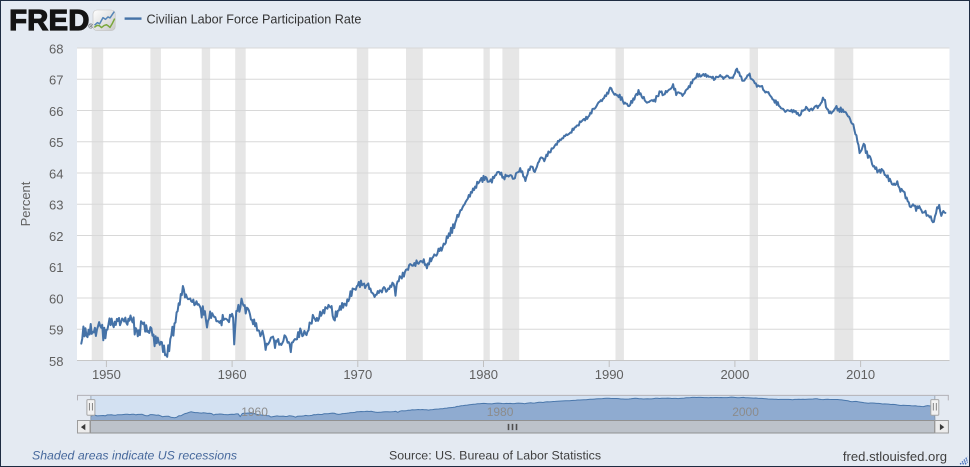  What do you see at coordinates (56, 330) in the screenshot?
I see `svg-text: 59` at bounding box center [56, 330].